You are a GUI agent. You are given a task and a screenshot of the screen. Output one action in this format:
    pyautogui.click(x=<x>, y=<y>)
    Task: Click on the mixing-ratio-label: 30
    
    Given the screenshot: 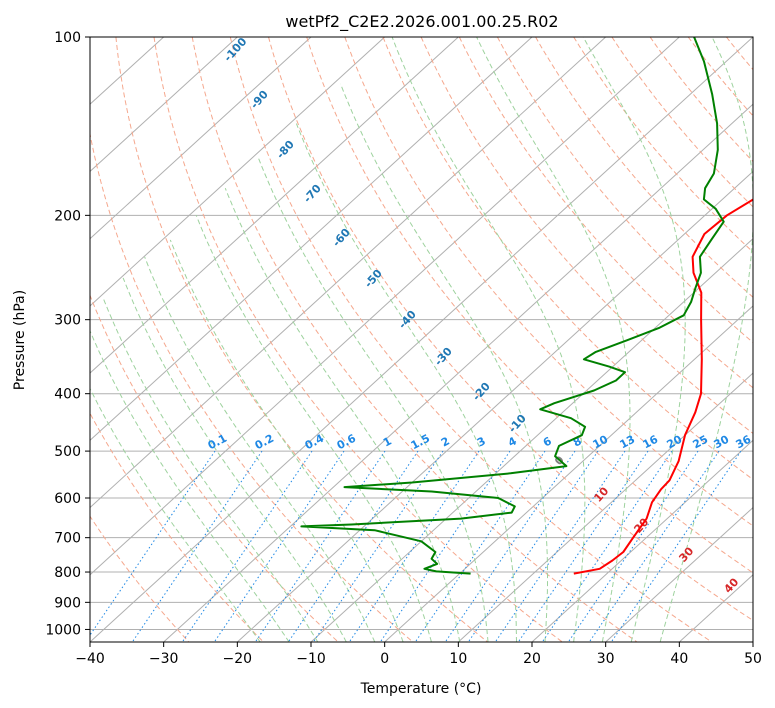 What is the action you would take?
    pyautogui.click(x=722, y=442)
    